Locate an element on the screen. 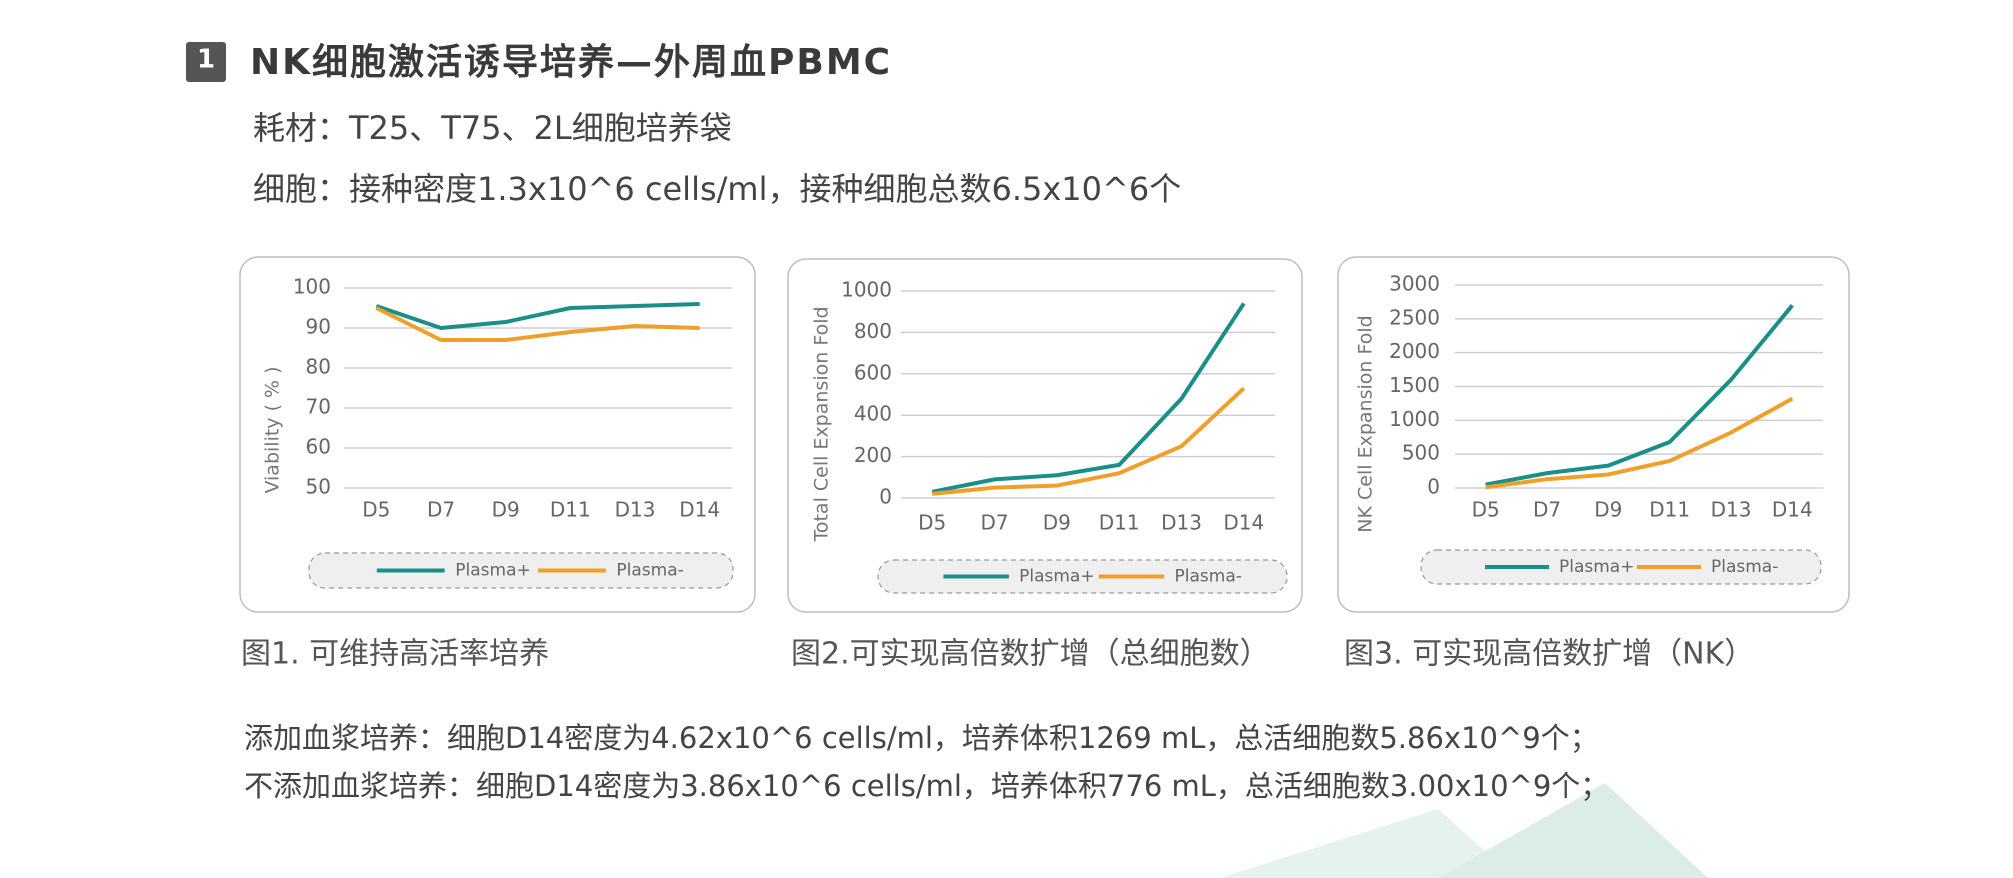 This screenshot has width=2013, height=878. info-line: 耗材：T25、T75、2L细胞培养袋 is located at coordinates (492, 128).